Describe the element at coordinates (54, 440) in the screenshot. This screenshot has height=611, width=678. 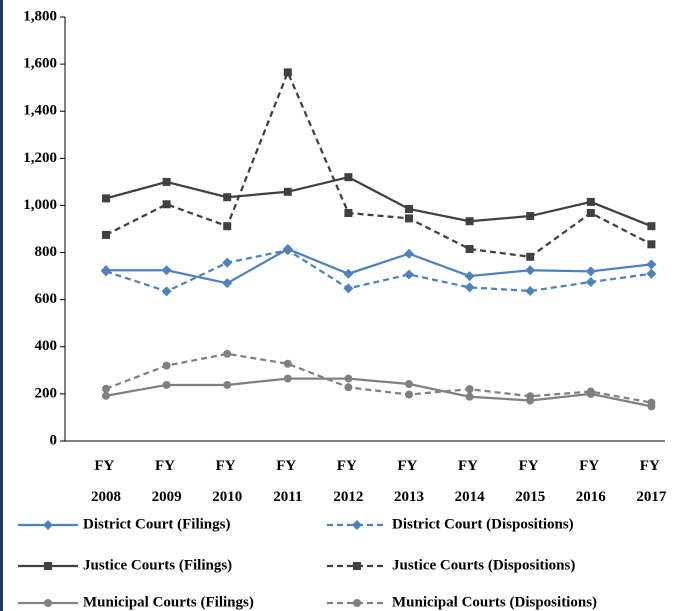
I see `y-tick-label: 0` at that location.